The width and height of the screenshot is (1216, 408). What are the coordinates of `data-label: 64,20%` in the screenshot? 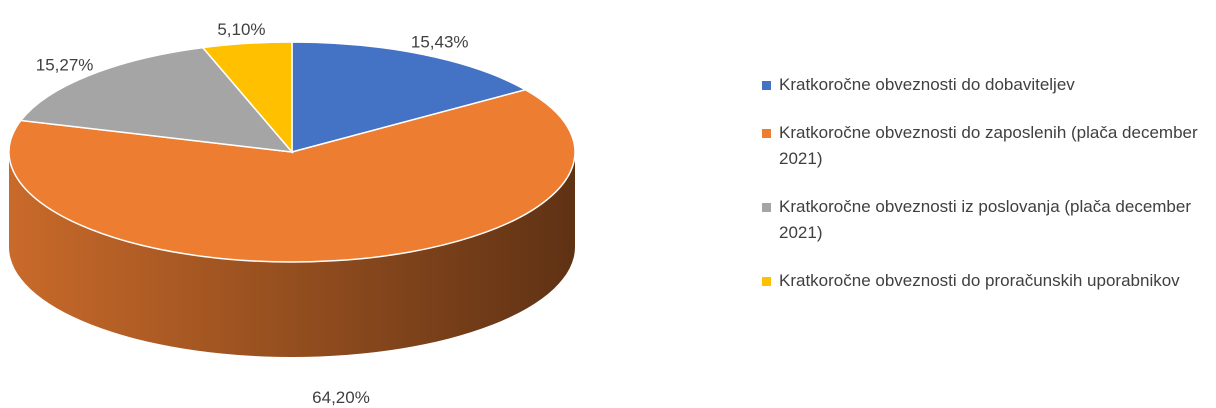 It's located at (341, 397).